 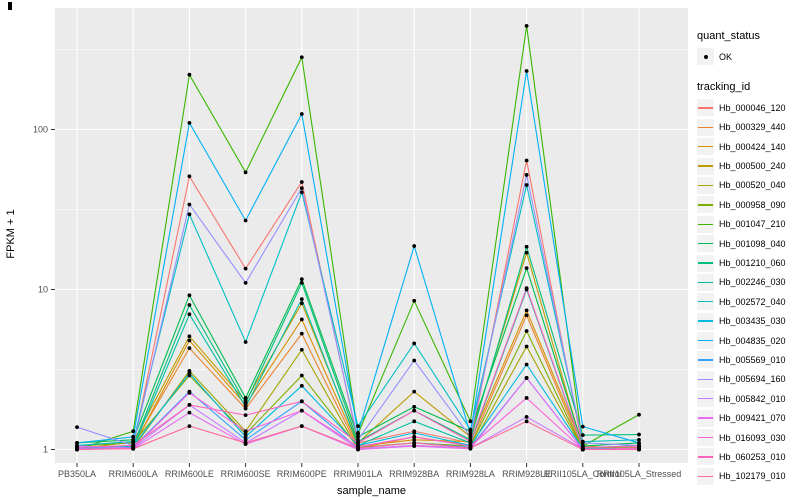 I want to click on legend-item-label: Hb_016093_030, so click(x=752, y=437).